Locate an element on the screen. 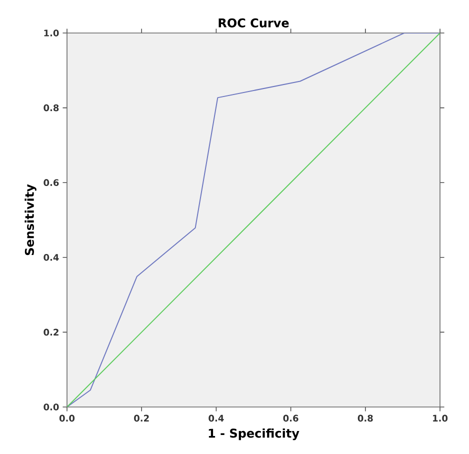 This screenshot has height=454, width=469. y-tick-label: 1.0 is located at coordinates (51, 33).